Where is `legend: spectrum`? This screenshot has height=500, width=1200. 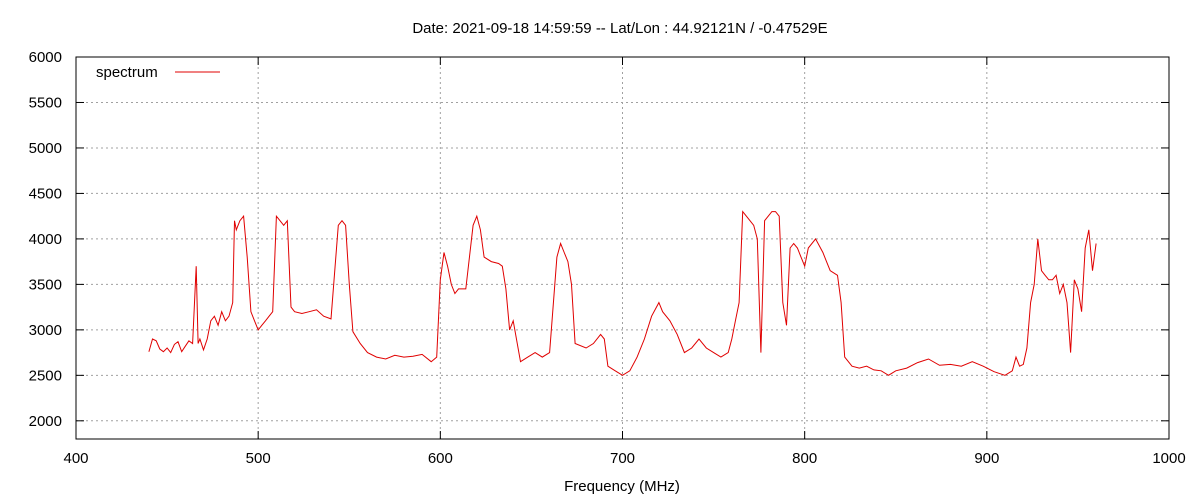 legend: spectrum is located at coordinates (158, 72).